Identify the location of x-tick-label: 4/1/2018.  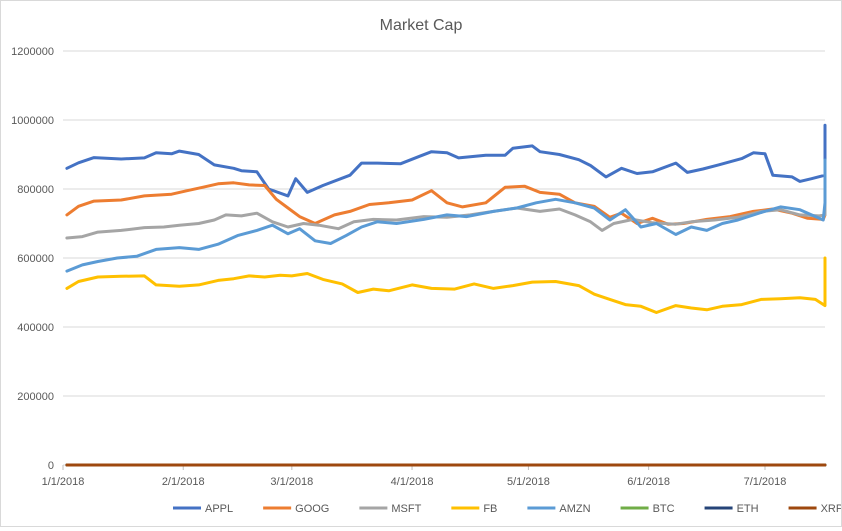
(412, 482).